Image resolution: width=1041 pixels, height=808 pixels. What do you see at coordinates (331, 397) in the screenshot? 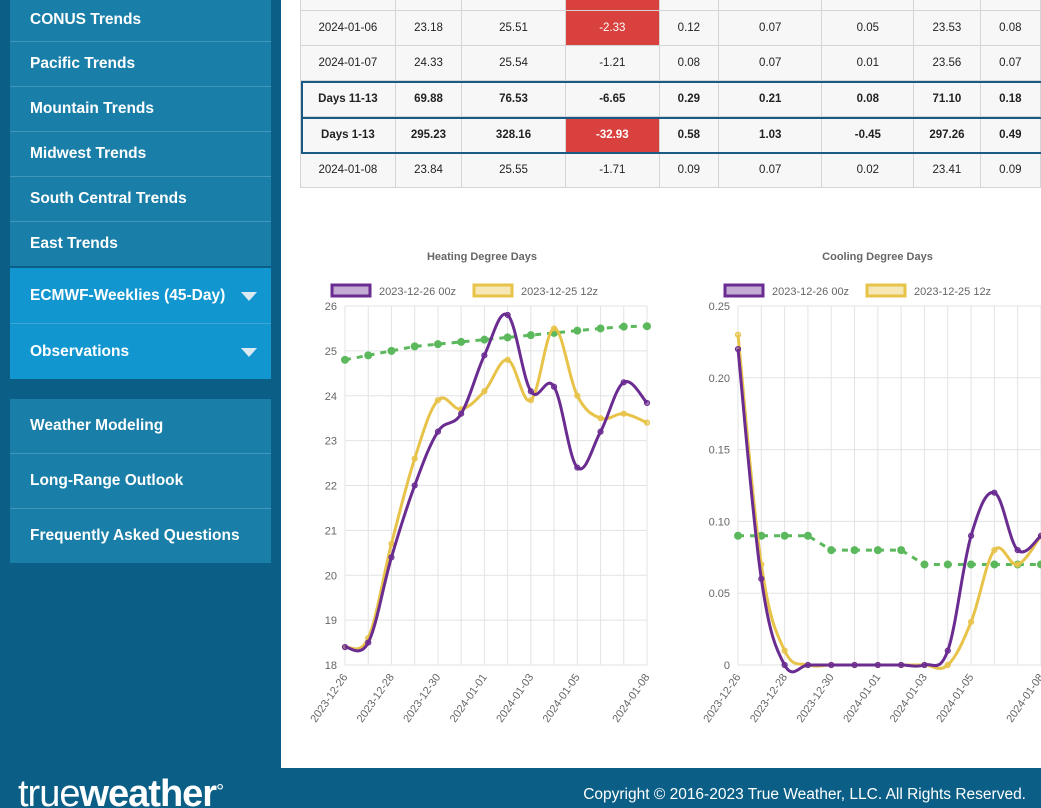
I see `y-tick-label: 24` at bounding box center [331, 397].